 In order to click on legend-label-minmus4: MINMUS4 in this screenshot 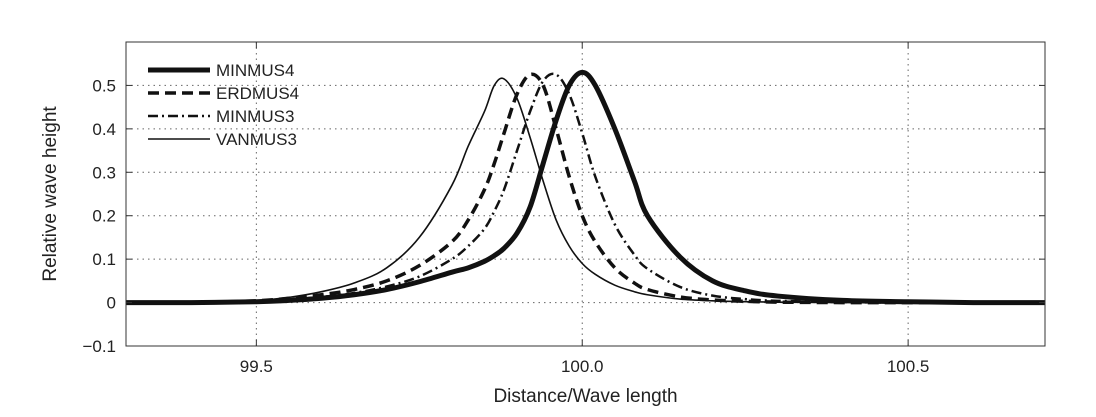, I will do `click(255, 70)`.